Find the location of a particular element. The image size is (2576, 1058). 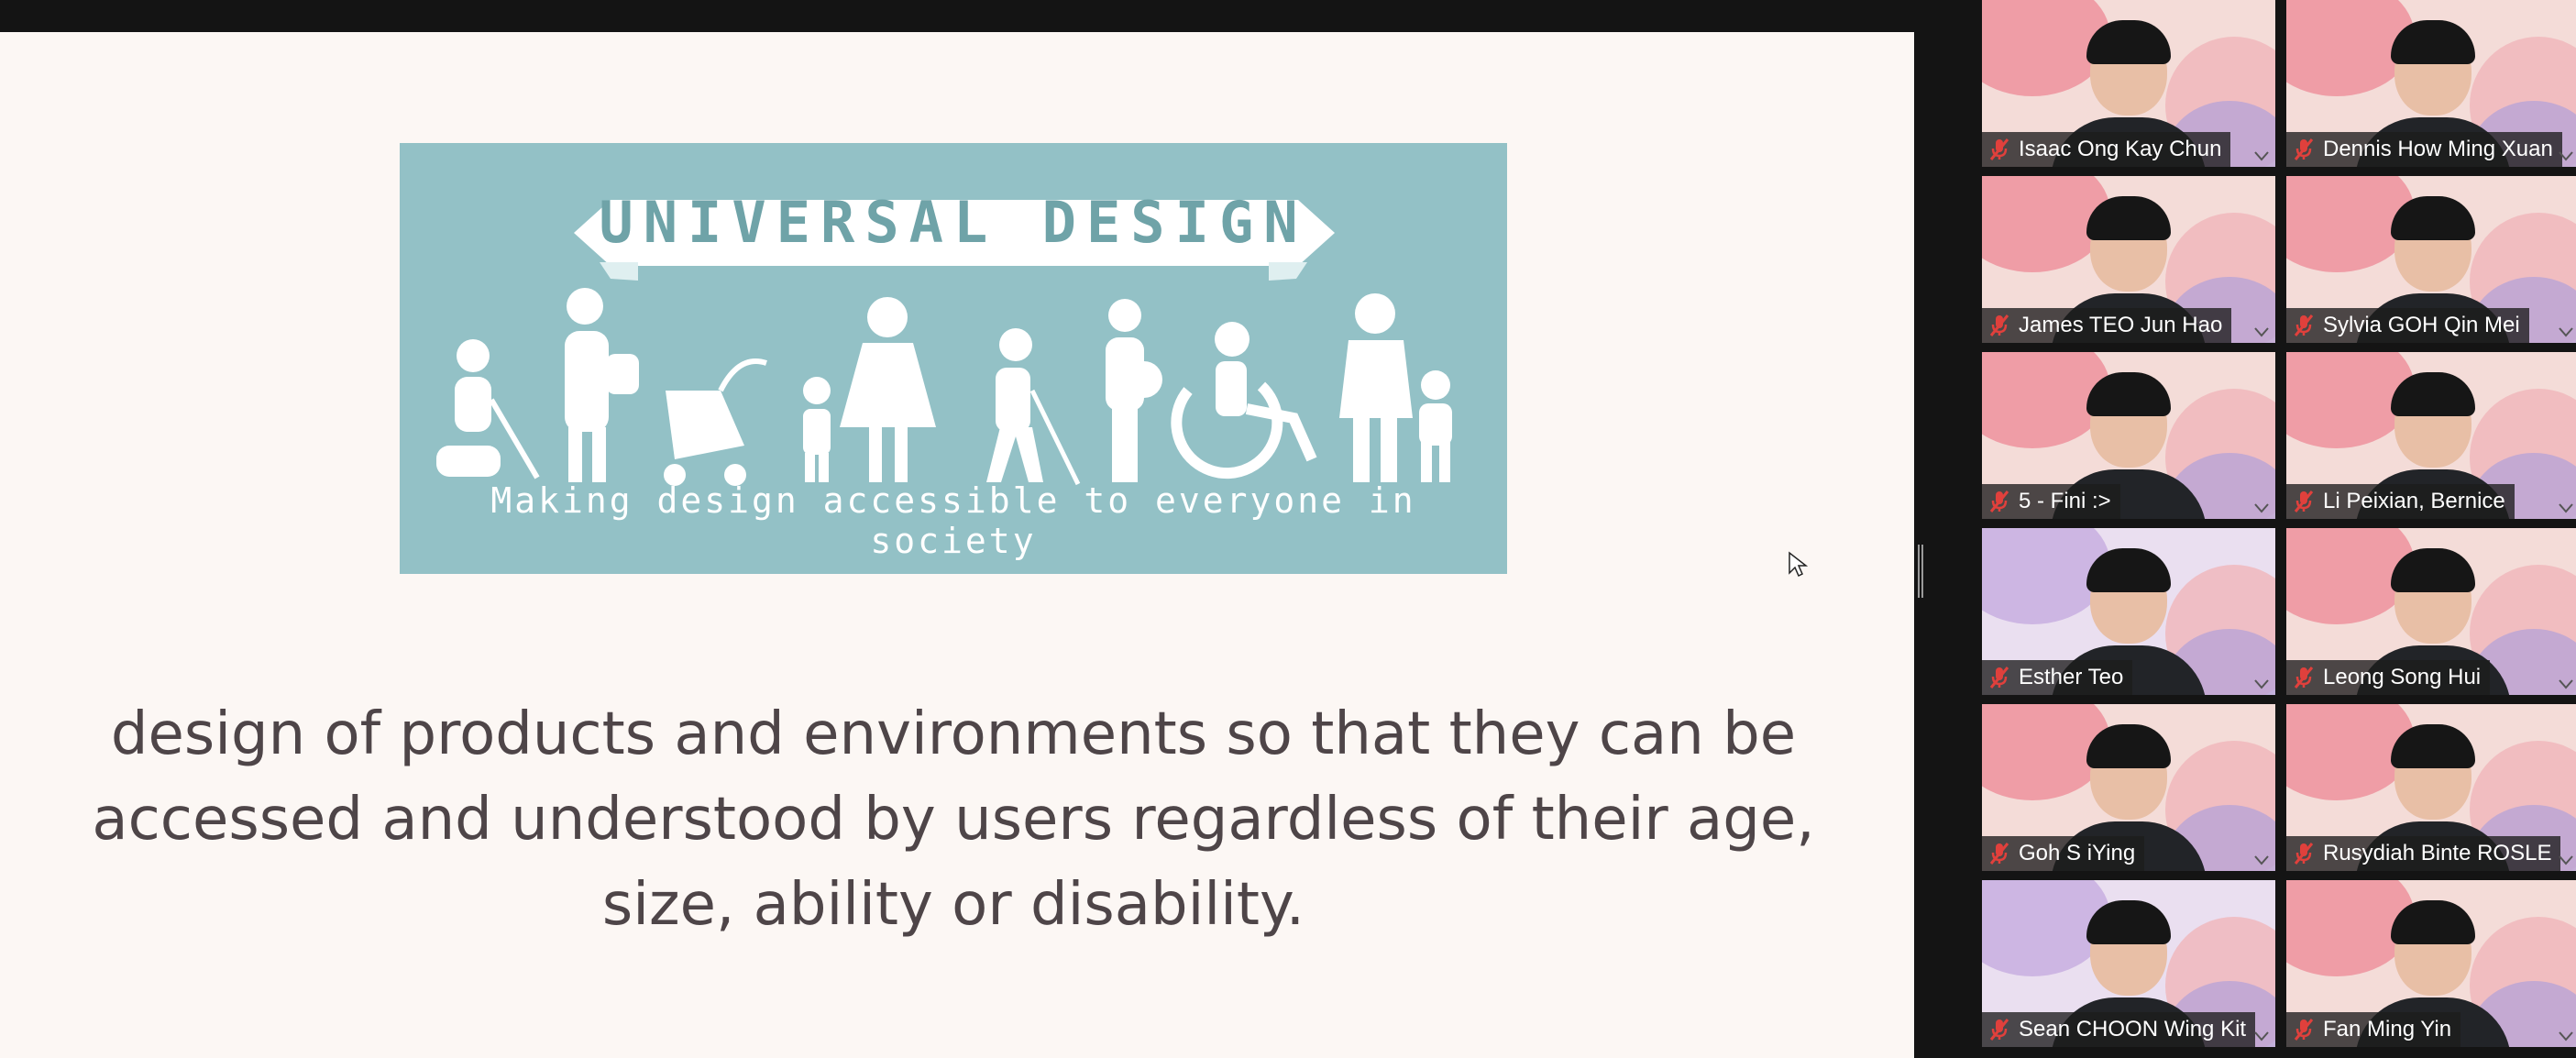

participant-name: Sean CHOON Wing Kit is located at coordinates (2133, 1029).